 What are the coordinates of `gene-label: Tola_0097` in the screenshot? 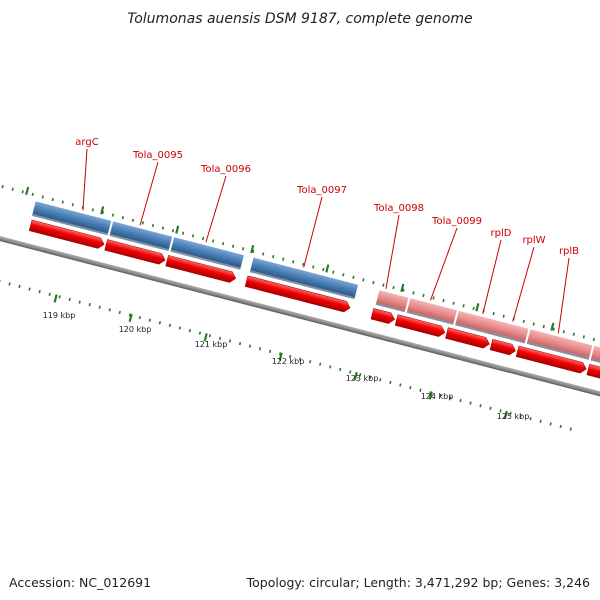 It's located at (321, 190).